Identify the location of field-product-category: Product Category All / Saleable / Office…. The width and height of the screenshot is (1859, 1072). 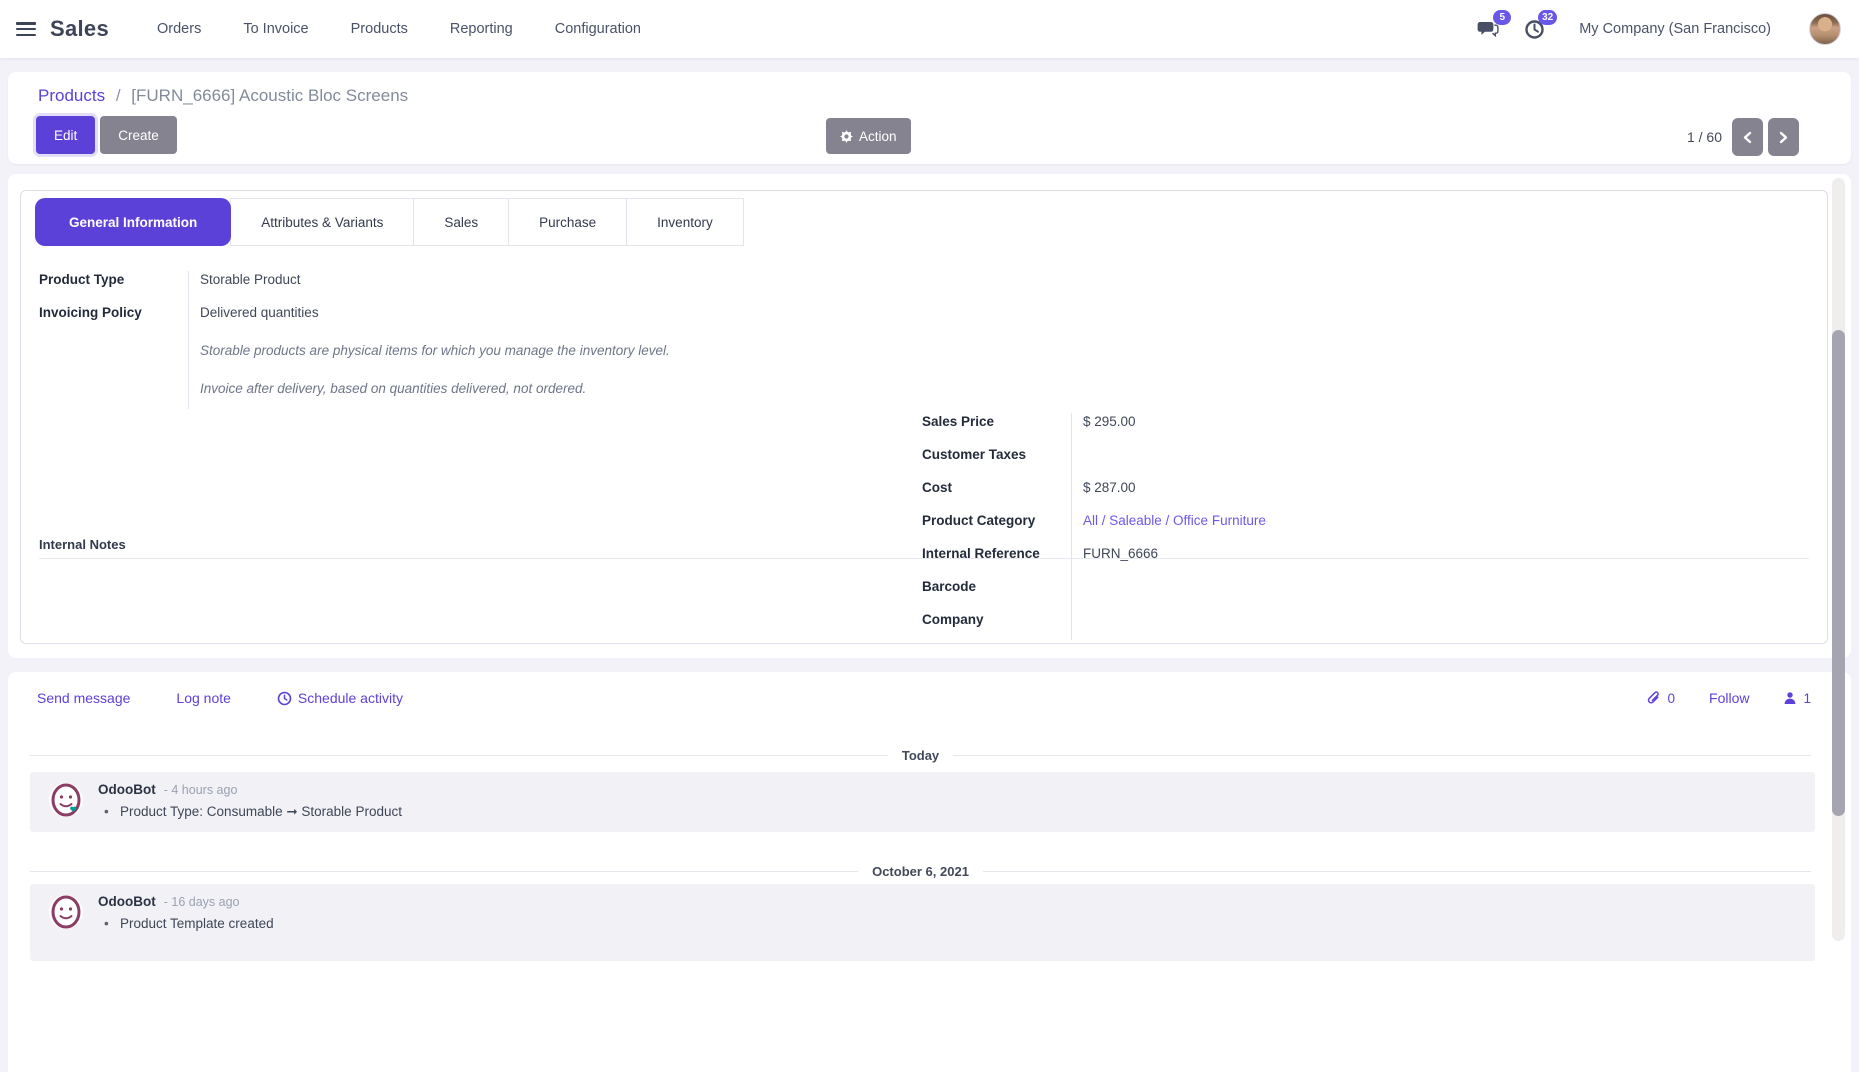
(1362, 526).